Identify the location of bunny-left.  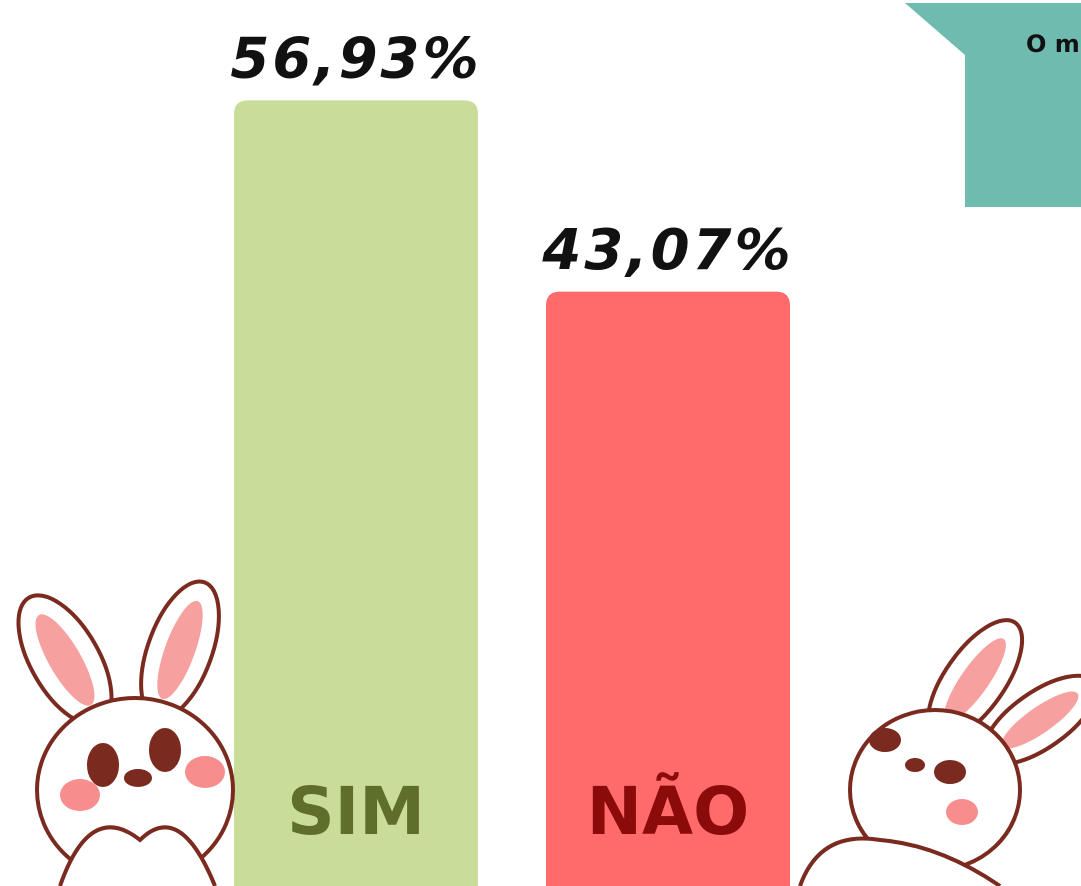
(125, 732).